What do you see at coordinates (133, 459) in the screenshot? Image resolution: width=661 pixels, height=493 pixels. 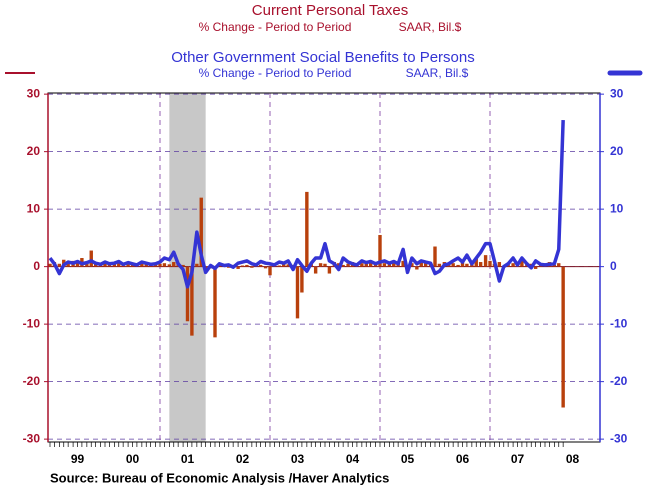 I see `x-tick-label: 00` at bounding box center [133, 459].